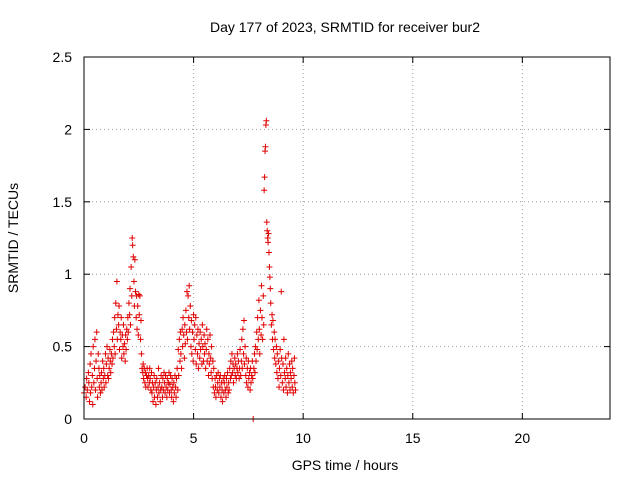 The image size is (640, 480). Describe the element at coordinates (63, 347) in the screenshot. I see `y-tick-label: 0.5` at that location.